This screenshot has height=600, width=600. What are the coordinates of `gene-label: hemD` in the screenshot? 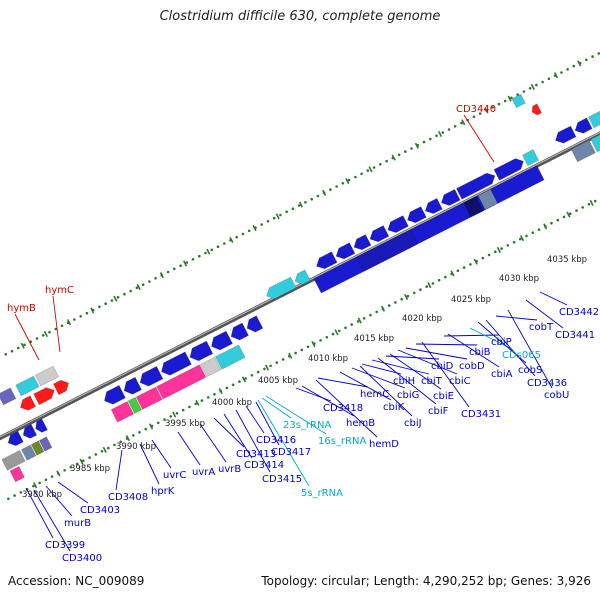 It's located at (384, 444).